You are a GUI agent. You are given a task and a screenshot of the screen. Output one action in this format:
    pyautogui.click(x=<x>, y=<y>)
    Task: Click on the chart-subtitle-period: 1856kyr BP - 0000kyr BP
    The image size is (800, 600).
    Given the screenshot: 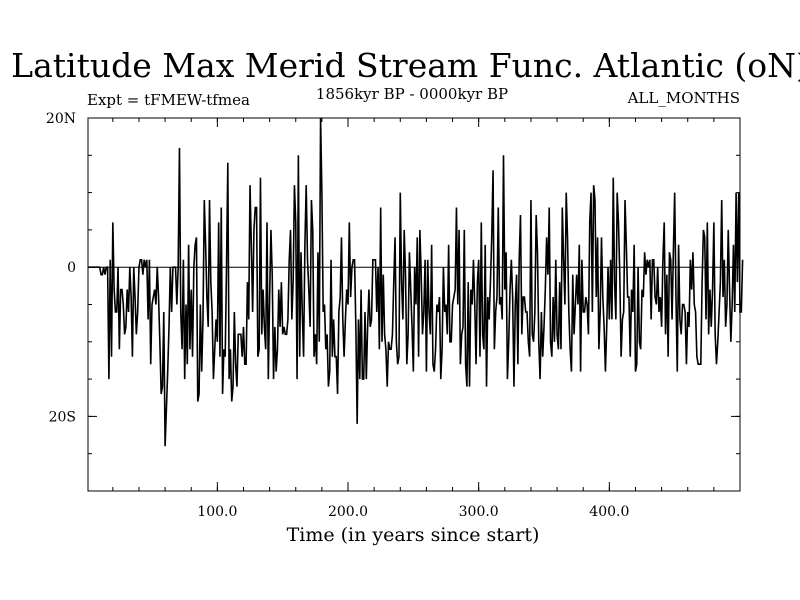 What is the action you would take?
    pyautogui.click(x=412, y=94)
    